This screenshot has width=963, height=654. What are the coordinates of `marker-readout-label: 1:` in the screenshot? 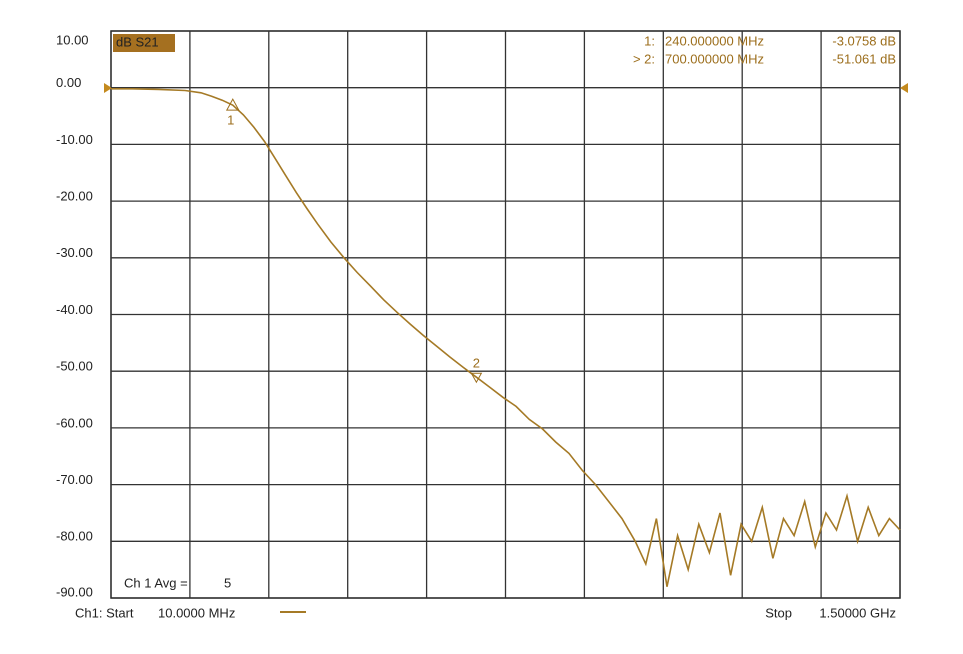 It's located at (649, 40).